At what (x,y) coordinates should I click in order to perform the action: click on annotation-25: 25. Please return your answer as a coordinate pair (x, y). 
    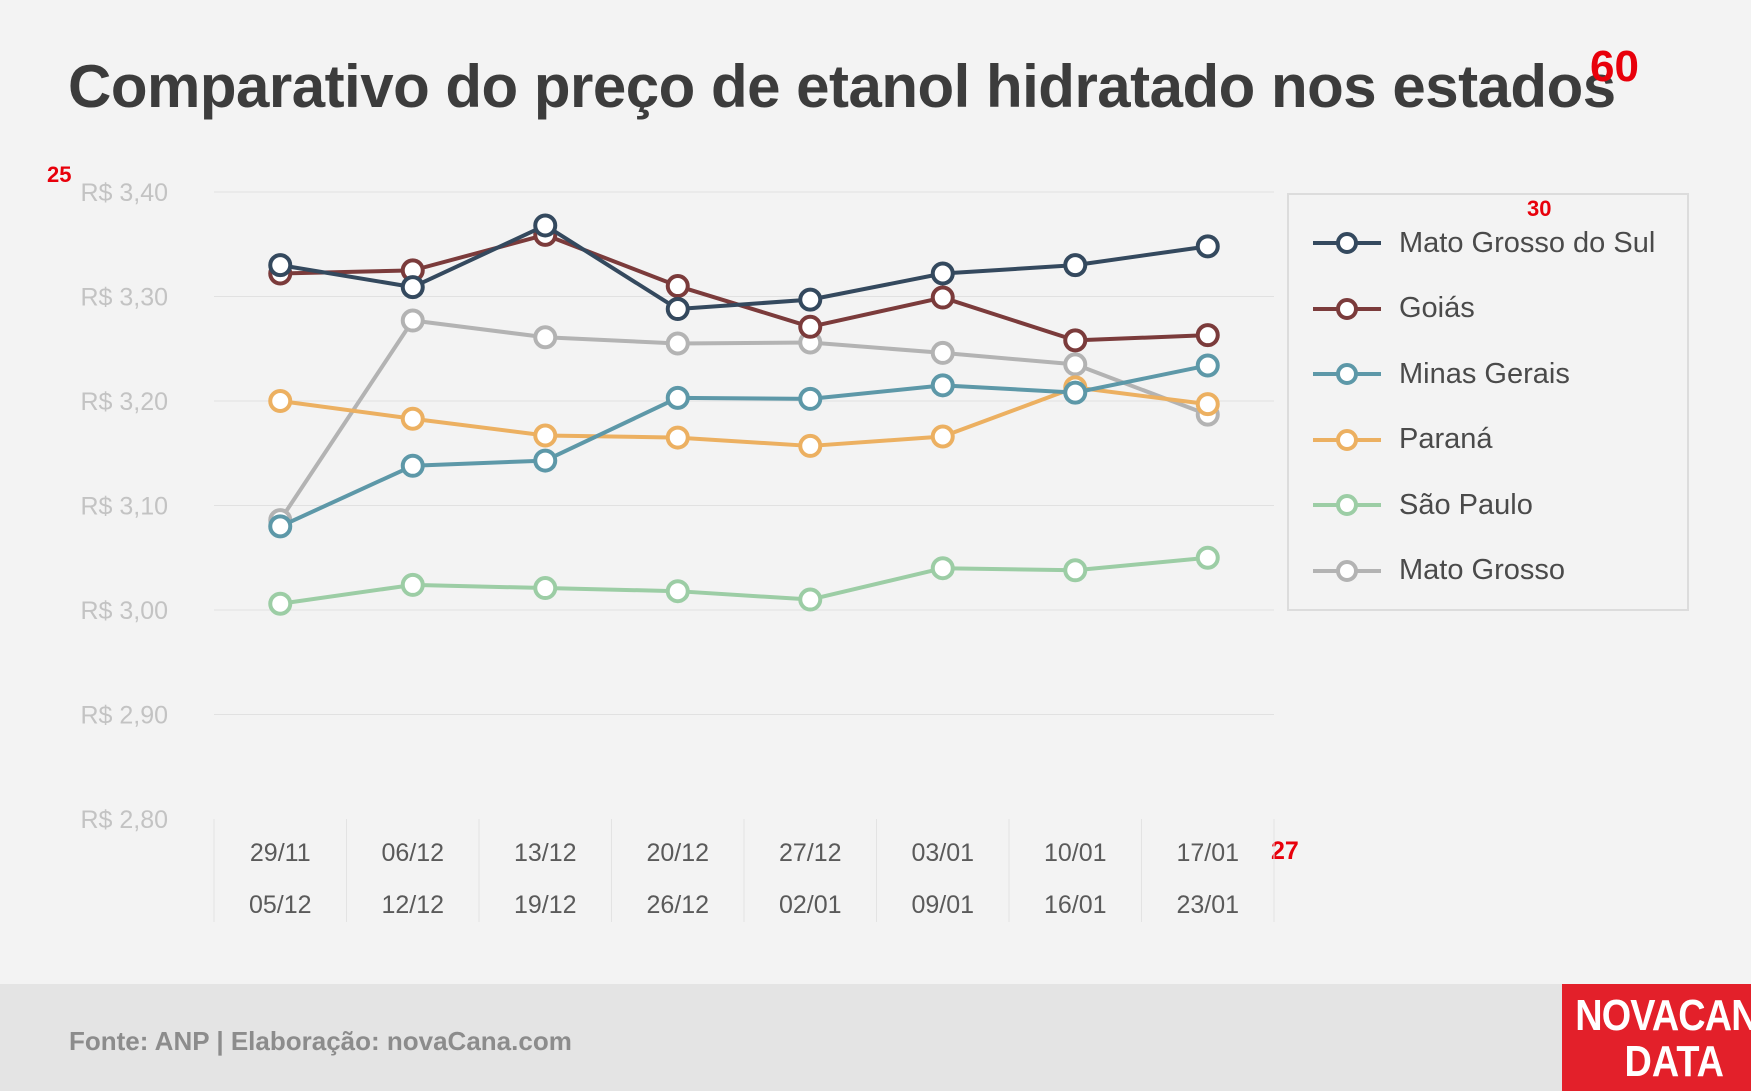
    Looking at the image, I should click on (59, 174).